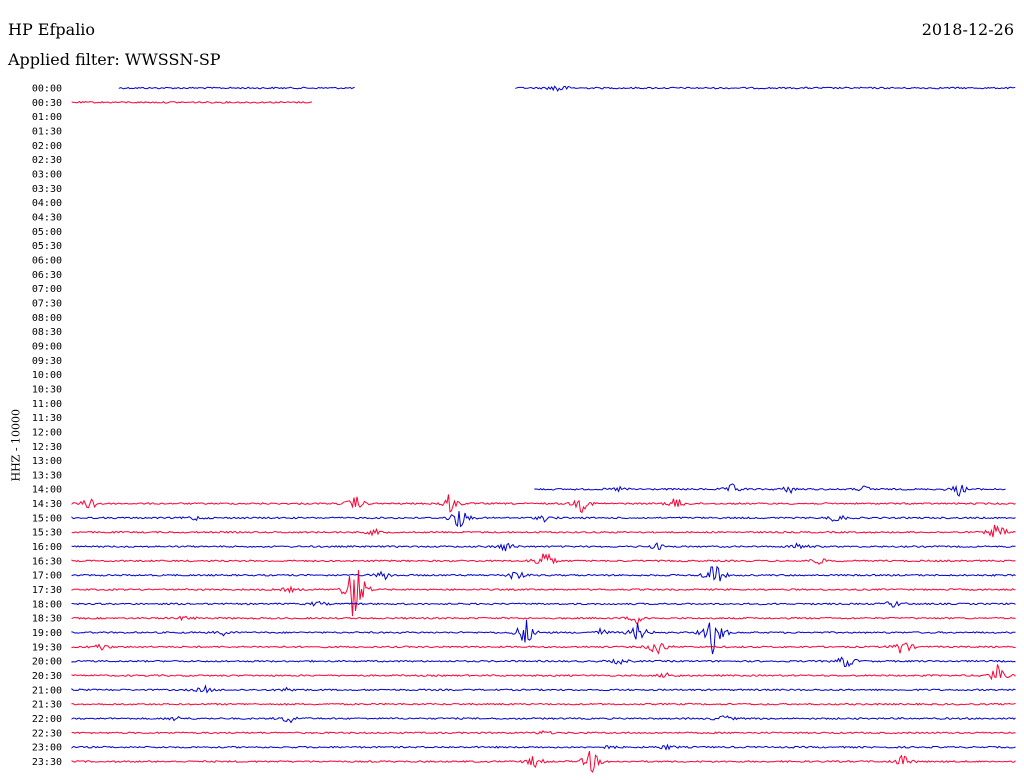 The image size is (1024, 780). Describe the element at coordinates (47, 748) in the screenshot. I see `row-label-2300: 23:00` at that location.